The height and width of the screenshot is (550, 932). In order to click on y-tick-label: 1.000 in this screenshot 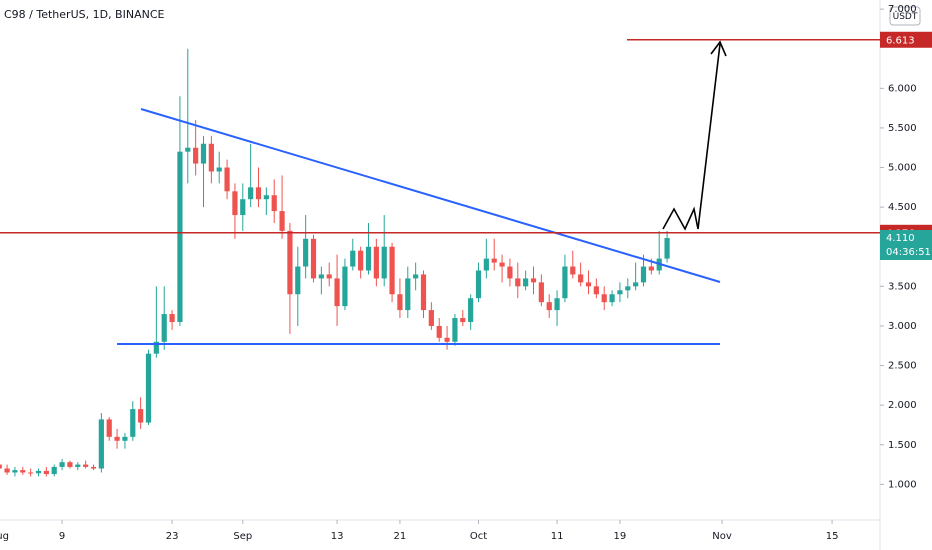, I will do `click(902, 484)`.